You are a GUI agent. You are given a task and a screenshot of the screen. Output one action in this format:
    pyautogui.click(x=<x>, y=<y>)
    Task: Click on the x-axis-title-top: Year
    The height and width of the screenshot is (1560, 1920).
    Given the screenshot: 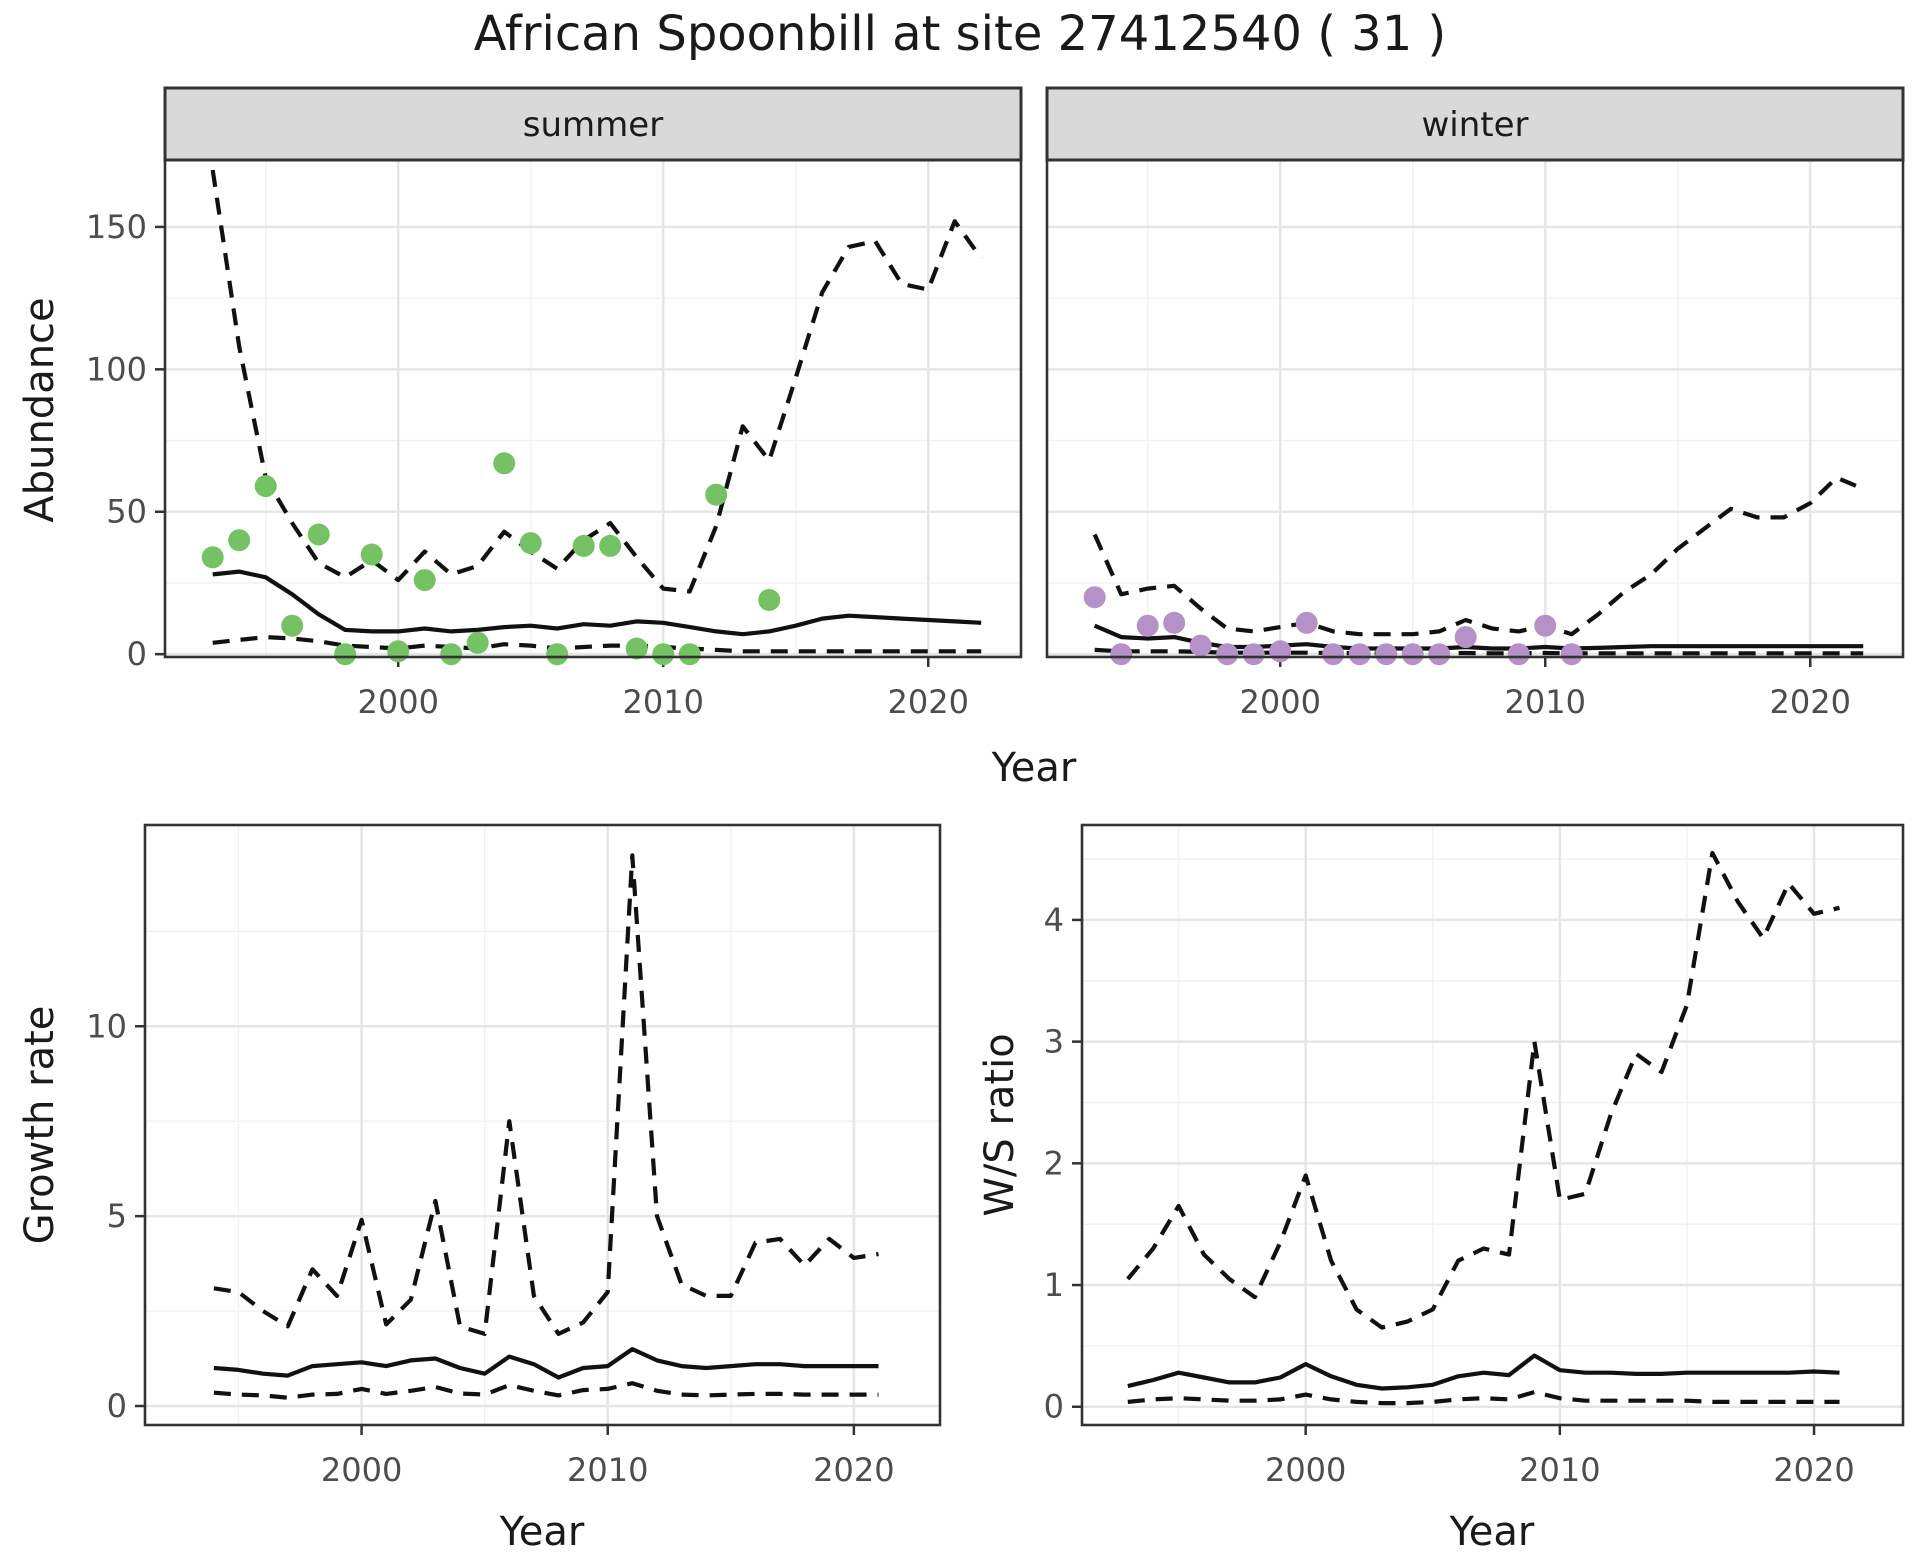 What is the action you would take?
    pyautogui.click(x=1034, y=768)
    